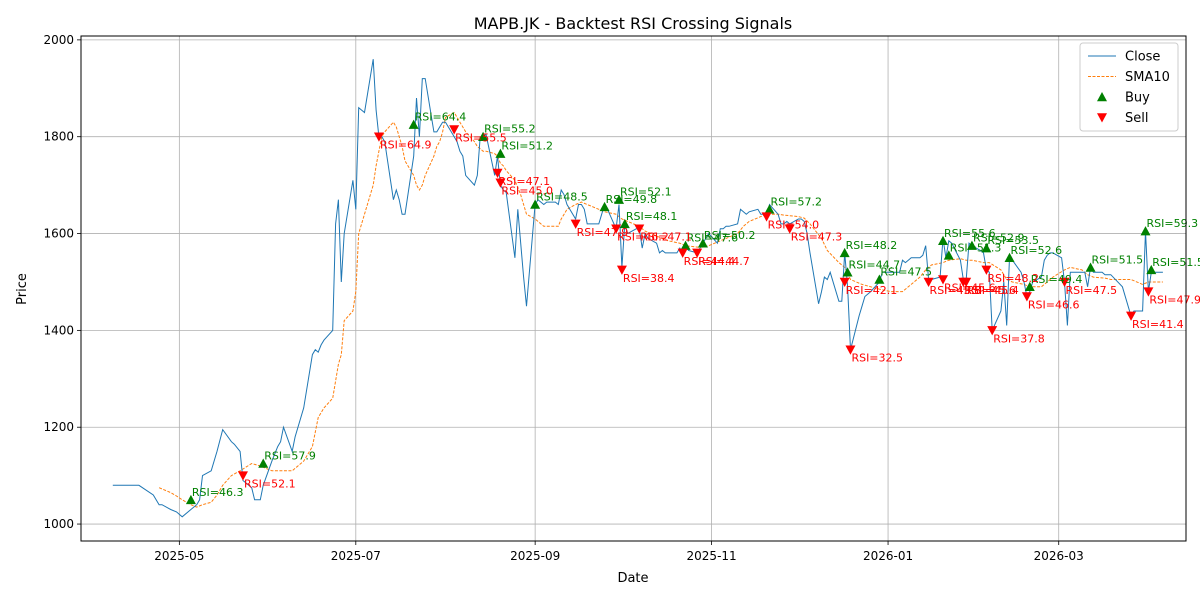  Describe the element at coordinates (179, 556) in the screenshot. I see `x-tick-label: 2025-05` at that location.